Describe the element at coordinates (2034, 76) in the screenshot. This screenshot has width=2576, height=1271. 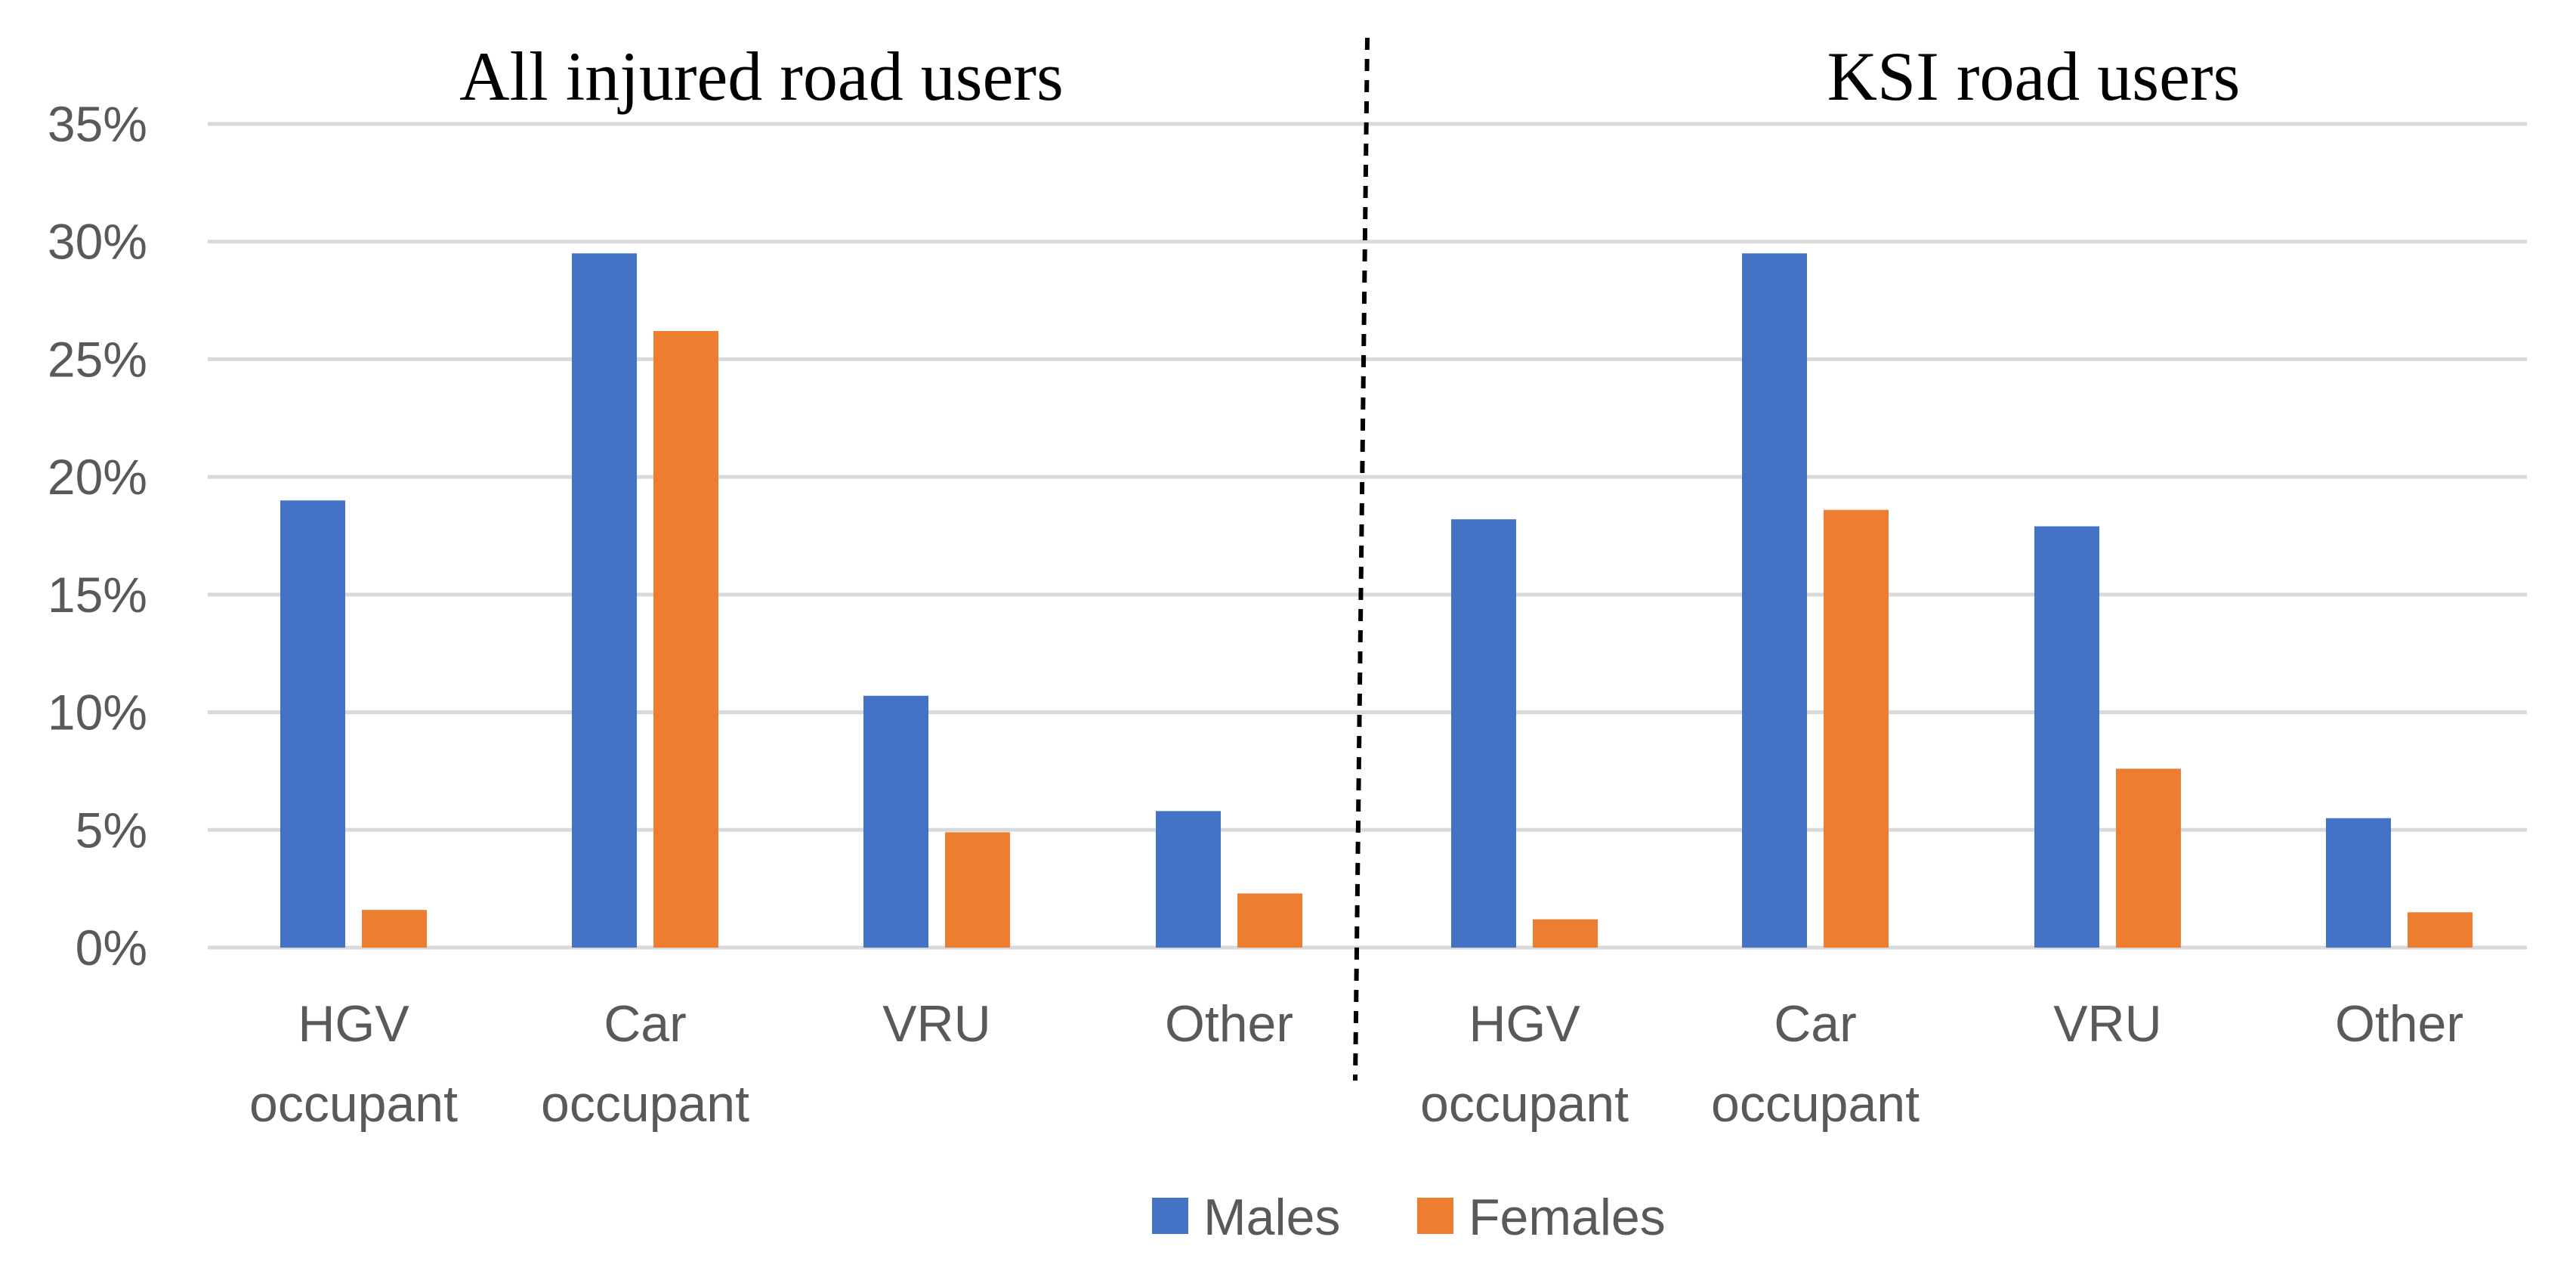
I see `panel-title-ksi: KSI road users` at that location.